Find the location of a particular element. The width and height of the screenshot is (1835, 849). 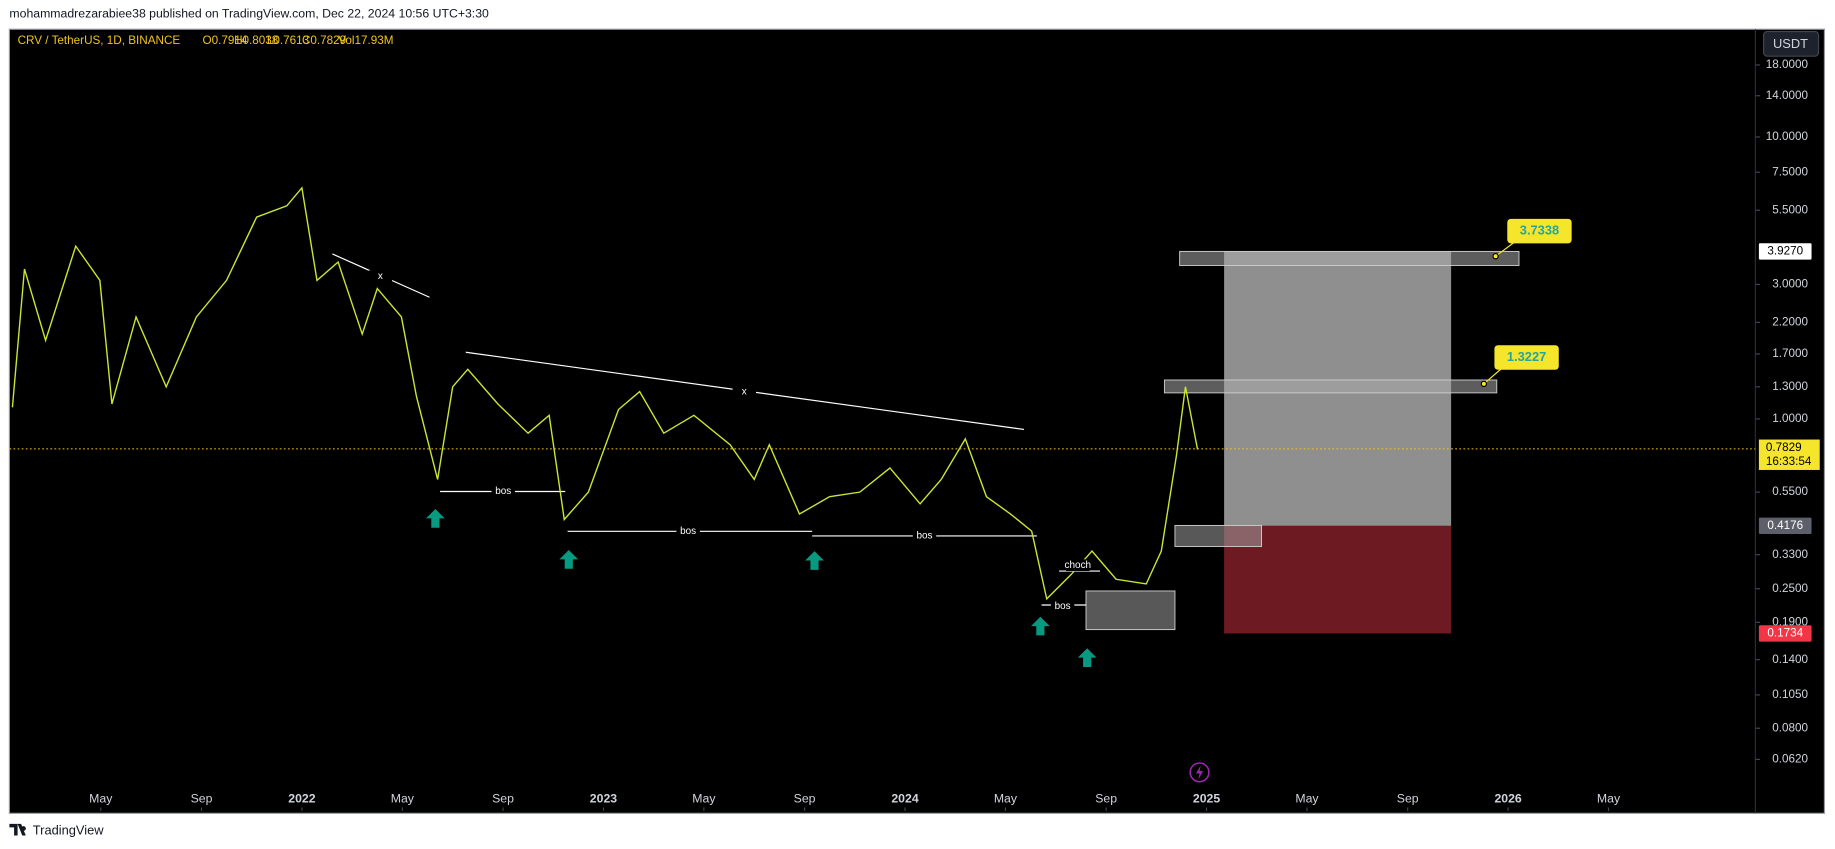

callout-label: 1.3227 is located at coordinates (1526, 356).